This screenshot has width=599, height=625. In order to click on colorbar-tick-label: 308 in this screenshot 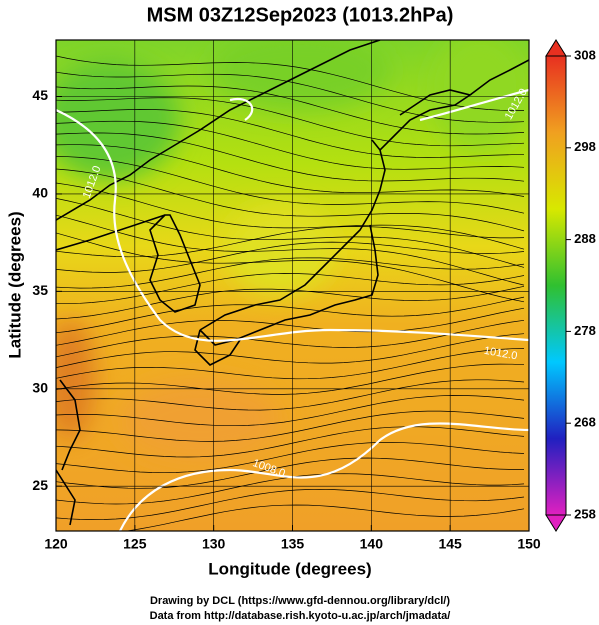, I will do `click(585, 54)`.